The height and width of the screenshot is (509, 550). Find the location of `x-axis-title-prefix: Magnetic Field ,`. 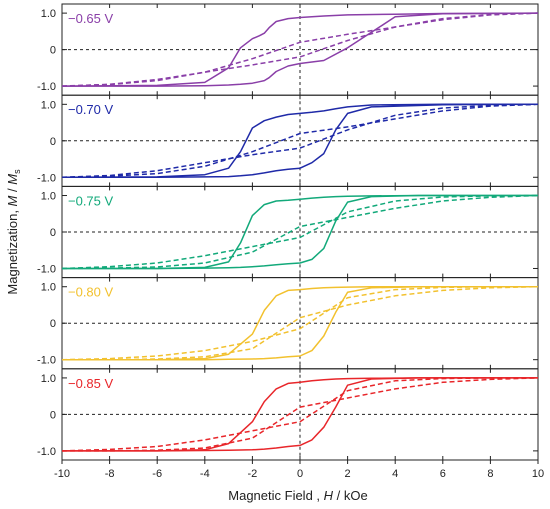

x-axis-title-prefix: Magnetic Field , is located at coordinates (275, 495).